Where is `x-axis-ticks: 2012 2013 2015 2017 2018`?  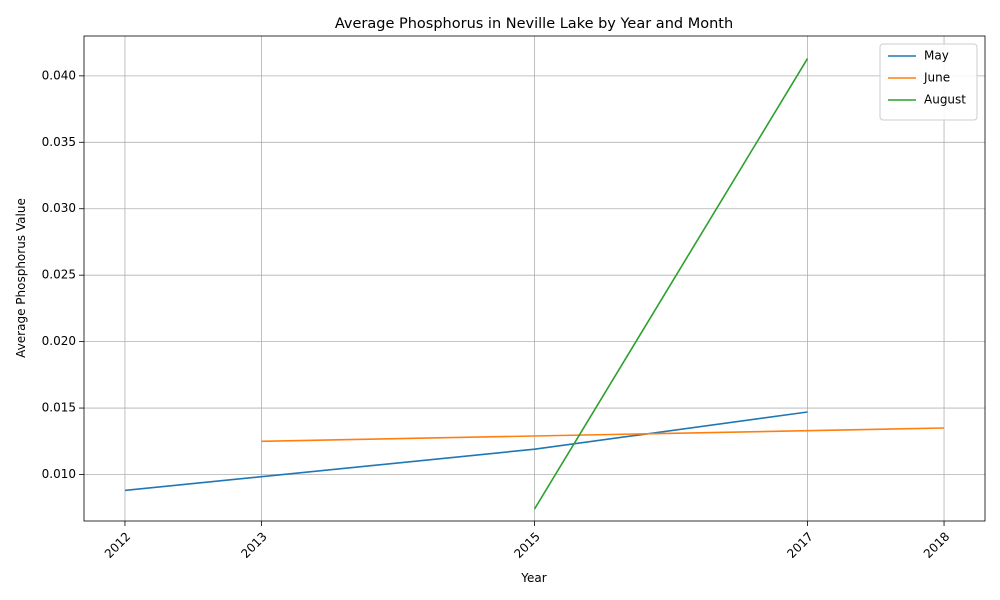
x-axis-ticks: 2012 2013 2015 2017 2018 is located at coordinates (527, 541).